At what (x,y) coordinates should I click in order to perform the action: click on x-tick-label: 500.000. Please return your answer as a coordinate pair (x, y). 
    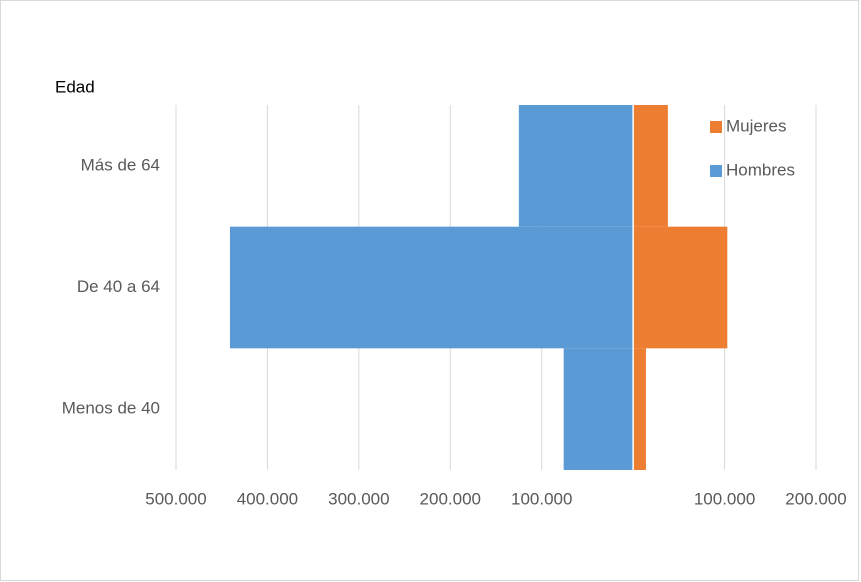
    Looking at the image, I should click on (175, 498).